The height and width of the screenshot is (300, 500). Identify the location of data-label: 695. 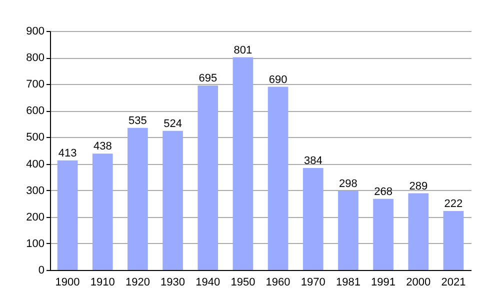
(208, 78).